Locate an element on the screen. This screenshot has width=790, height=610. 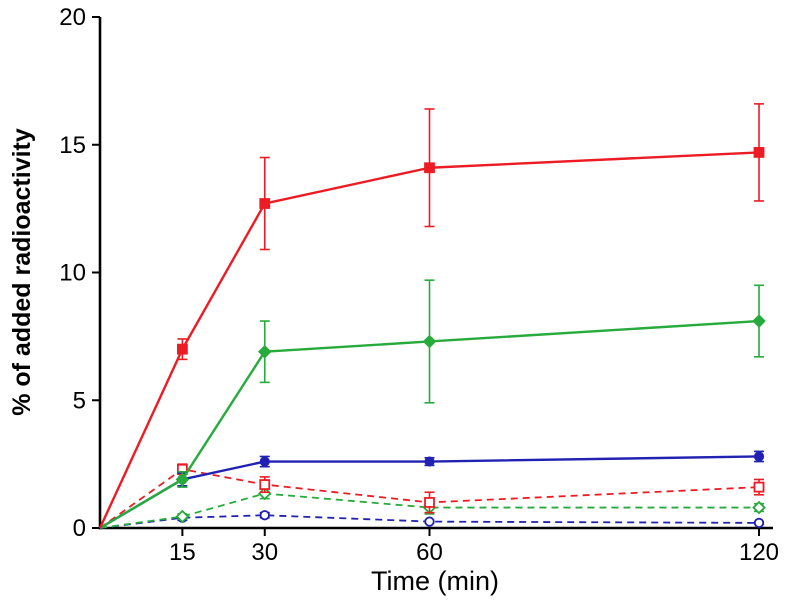
y-tick-label: 0 is located at coordinates (79, 528).